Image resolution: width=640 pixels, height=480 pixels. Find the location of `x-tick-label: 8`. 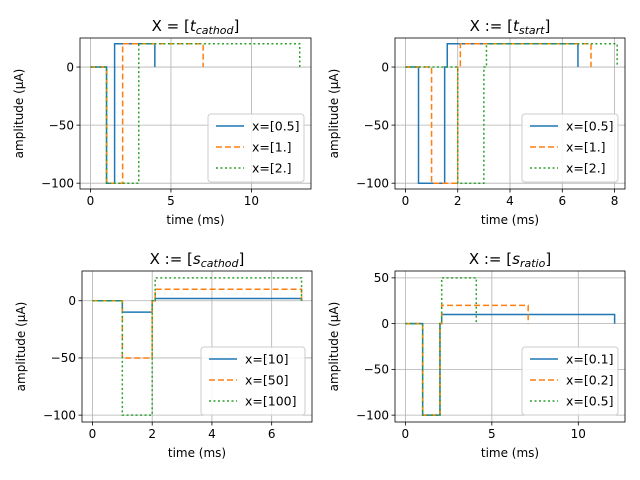

x-tick-label: 8 is located at coordinates (615, 201).